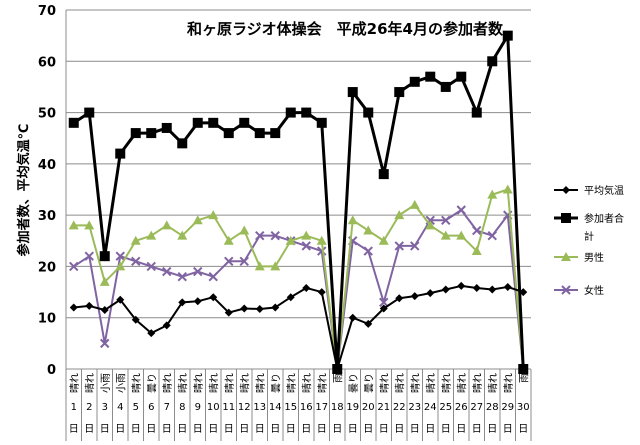 The width and height of the screenshot is (640, 445). What do you see at coordinates (228, 407) in the screenshot?
I see `x-tick-label: 11` at bounding box center [228, 407].